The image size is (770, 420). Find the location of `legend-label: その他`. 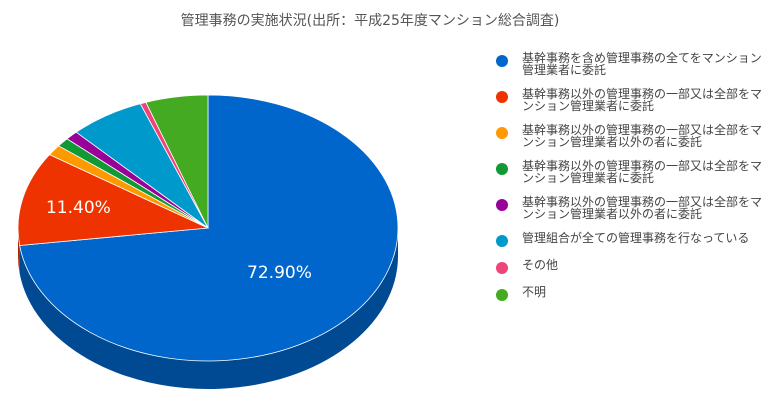

legend-label: その他 is located at coordinates (540, 265).